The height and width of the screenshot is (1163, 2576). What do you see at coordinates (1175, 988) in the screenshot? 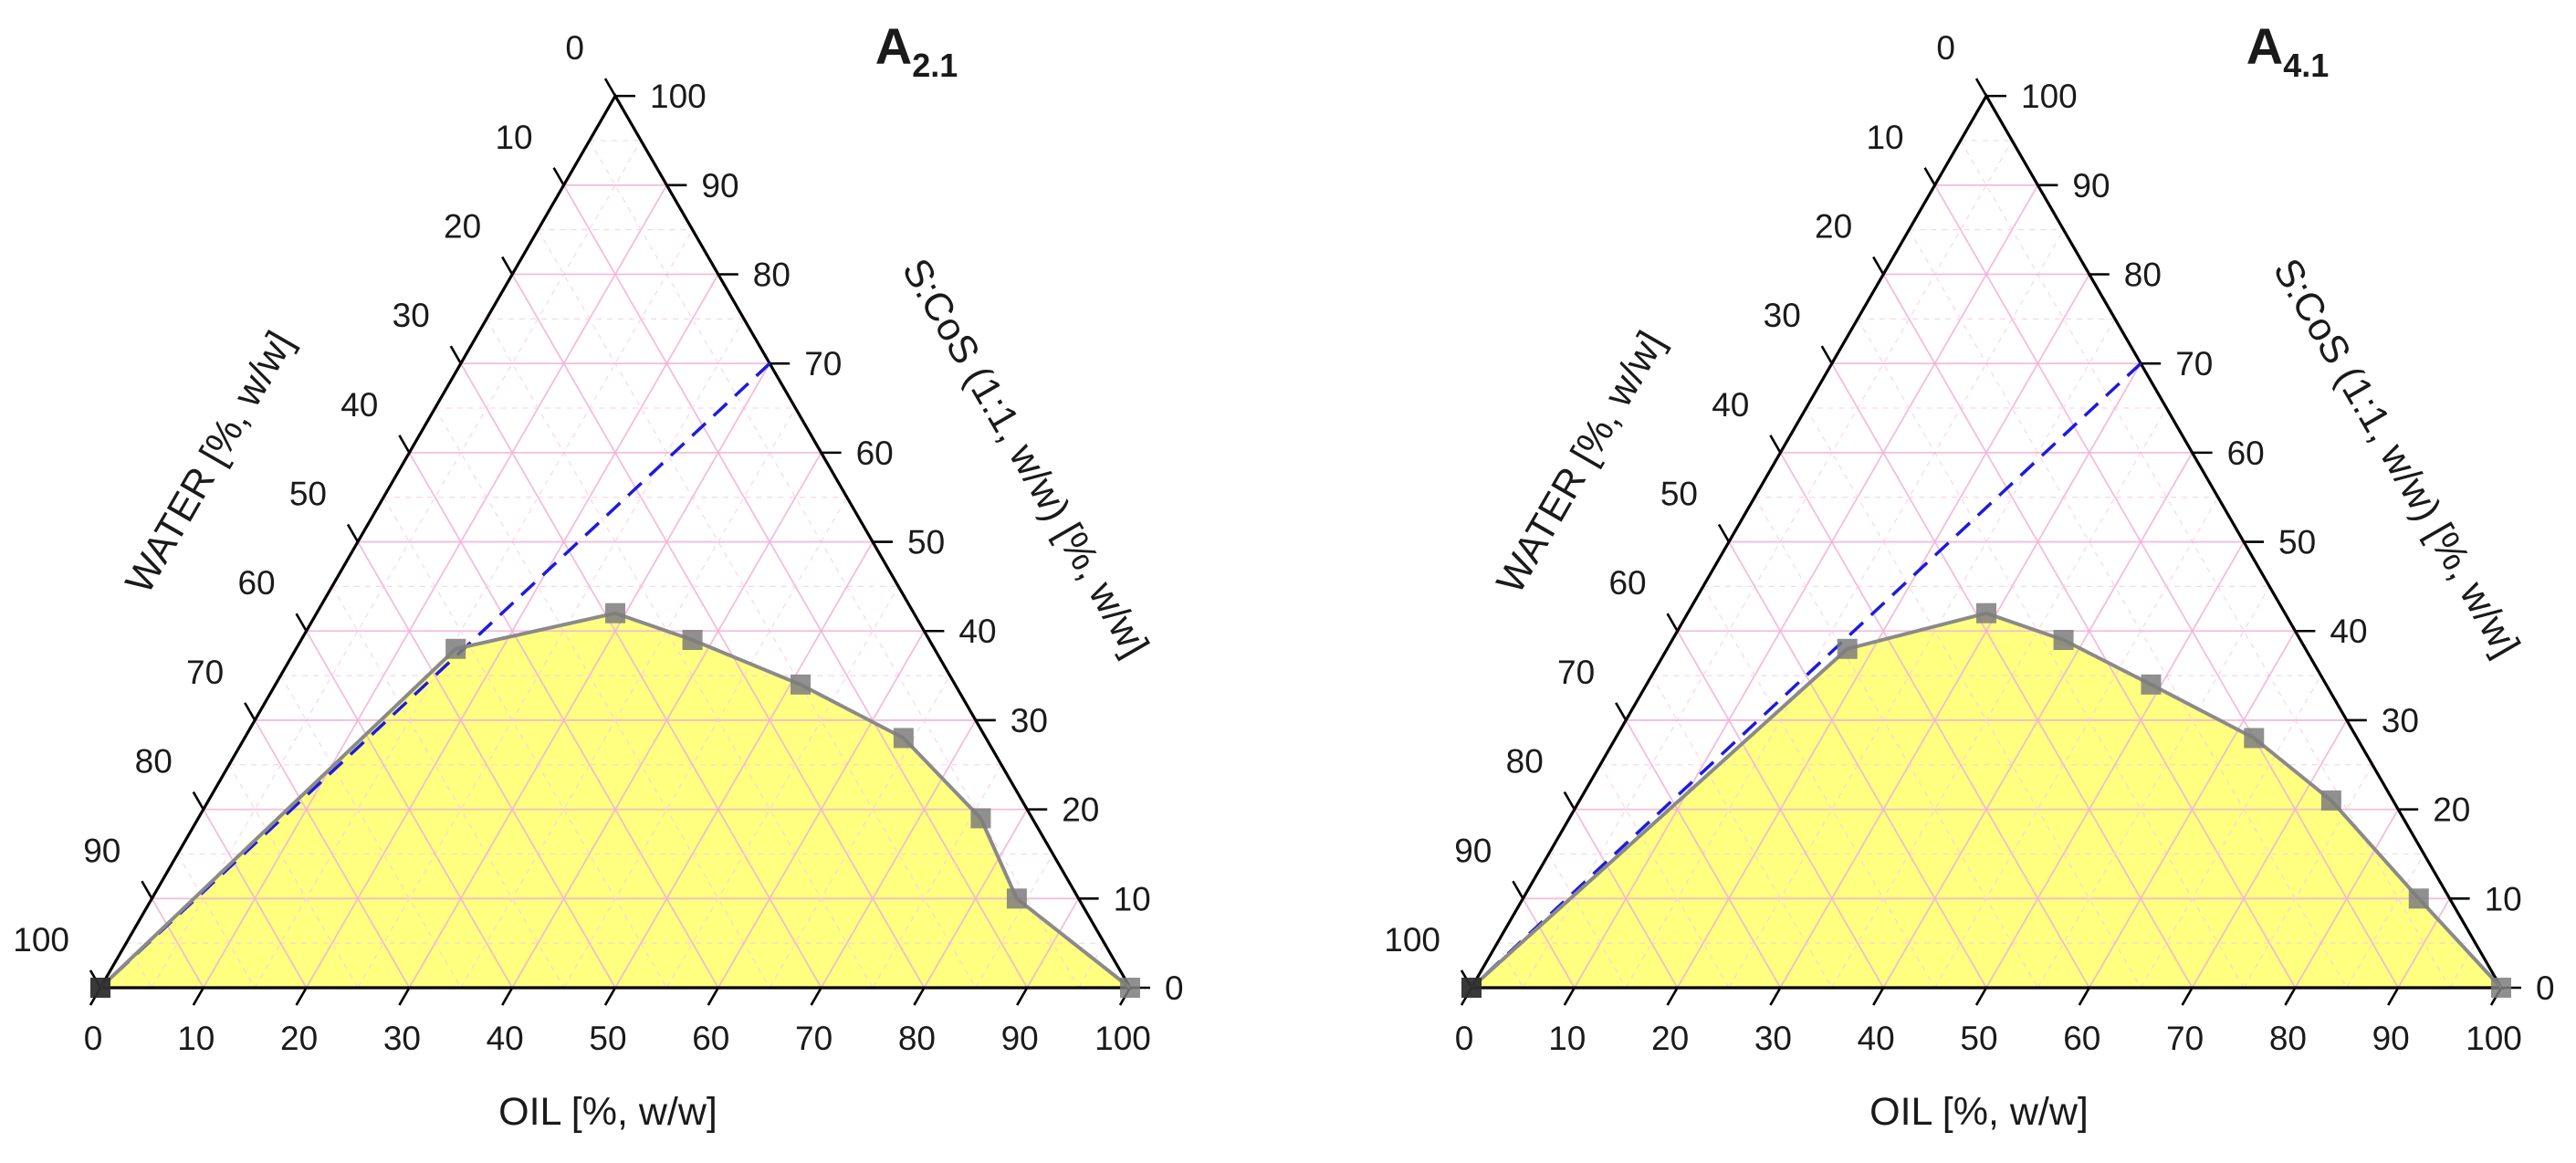
I see `right-axis-tick-label: 0` at bounding box center [1175, 988].